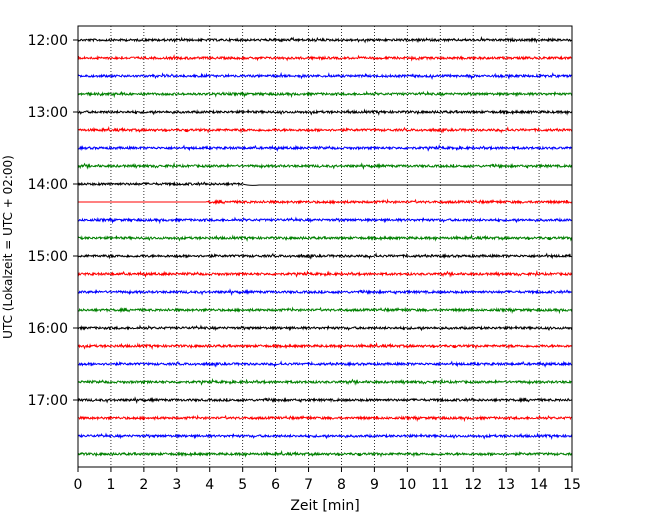 This screenshot has height=520, width=650. I want to click on x-tick-label: 7, so click(308, 485).